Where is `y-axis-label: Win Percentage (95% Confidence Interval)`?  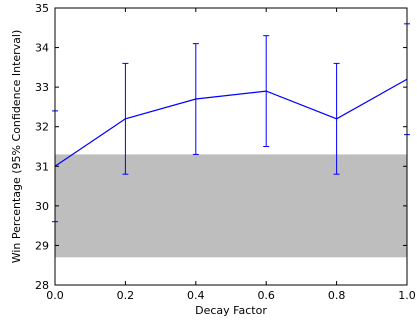
y-axis-label: Win Percentage (95% Confidence Interval) is located at coordinates (16, 147).